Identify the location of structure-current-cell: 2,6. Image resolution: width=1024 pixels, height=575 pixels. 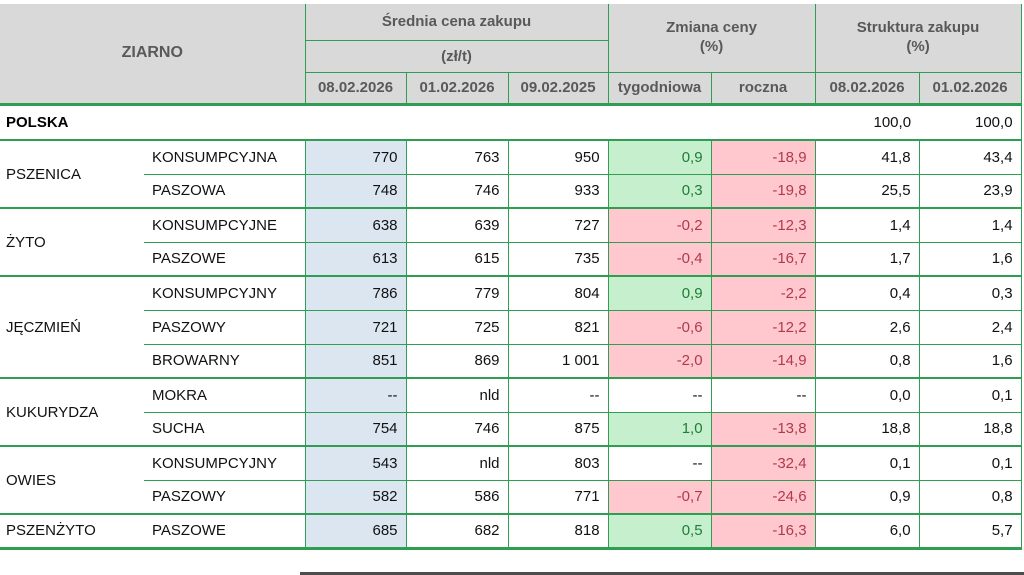
(867, 326).